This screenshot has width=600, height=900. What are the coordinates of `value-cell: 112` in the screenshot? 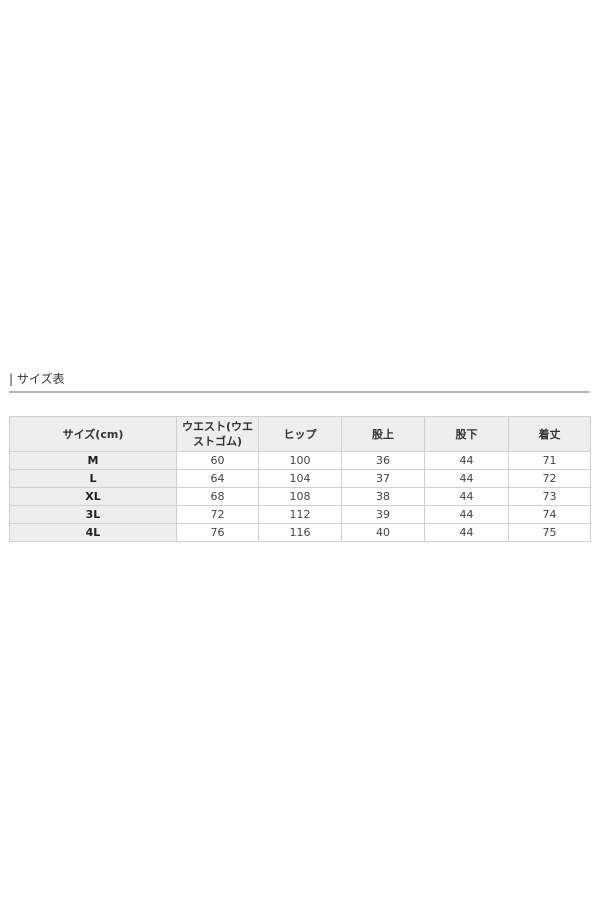 It's located at (300, 514).